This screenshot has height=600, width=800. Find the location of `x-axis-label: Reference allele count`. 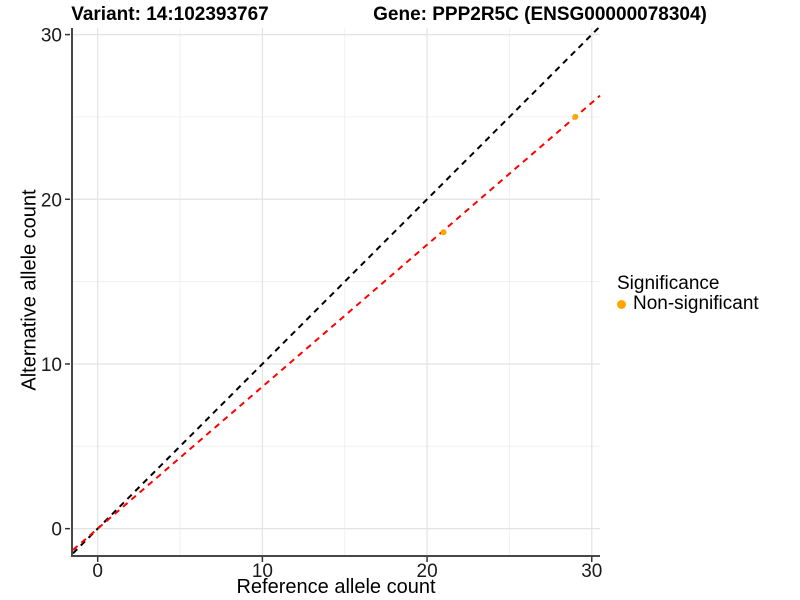

x-axis-label: Reference allele count is located at coordinates (336, 587).